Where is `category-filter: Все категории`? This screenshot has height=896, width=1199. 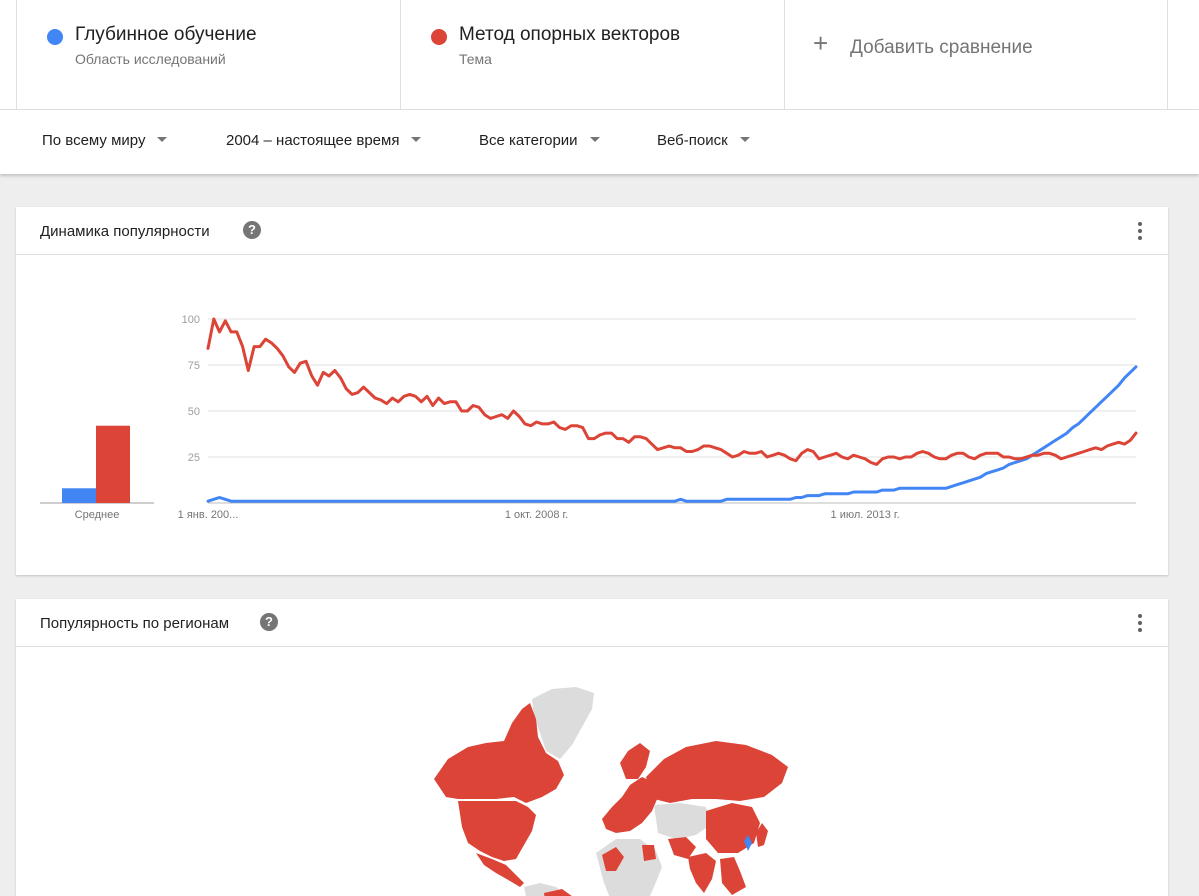
category-filter: Все категории is located at coordinates (539, 140).